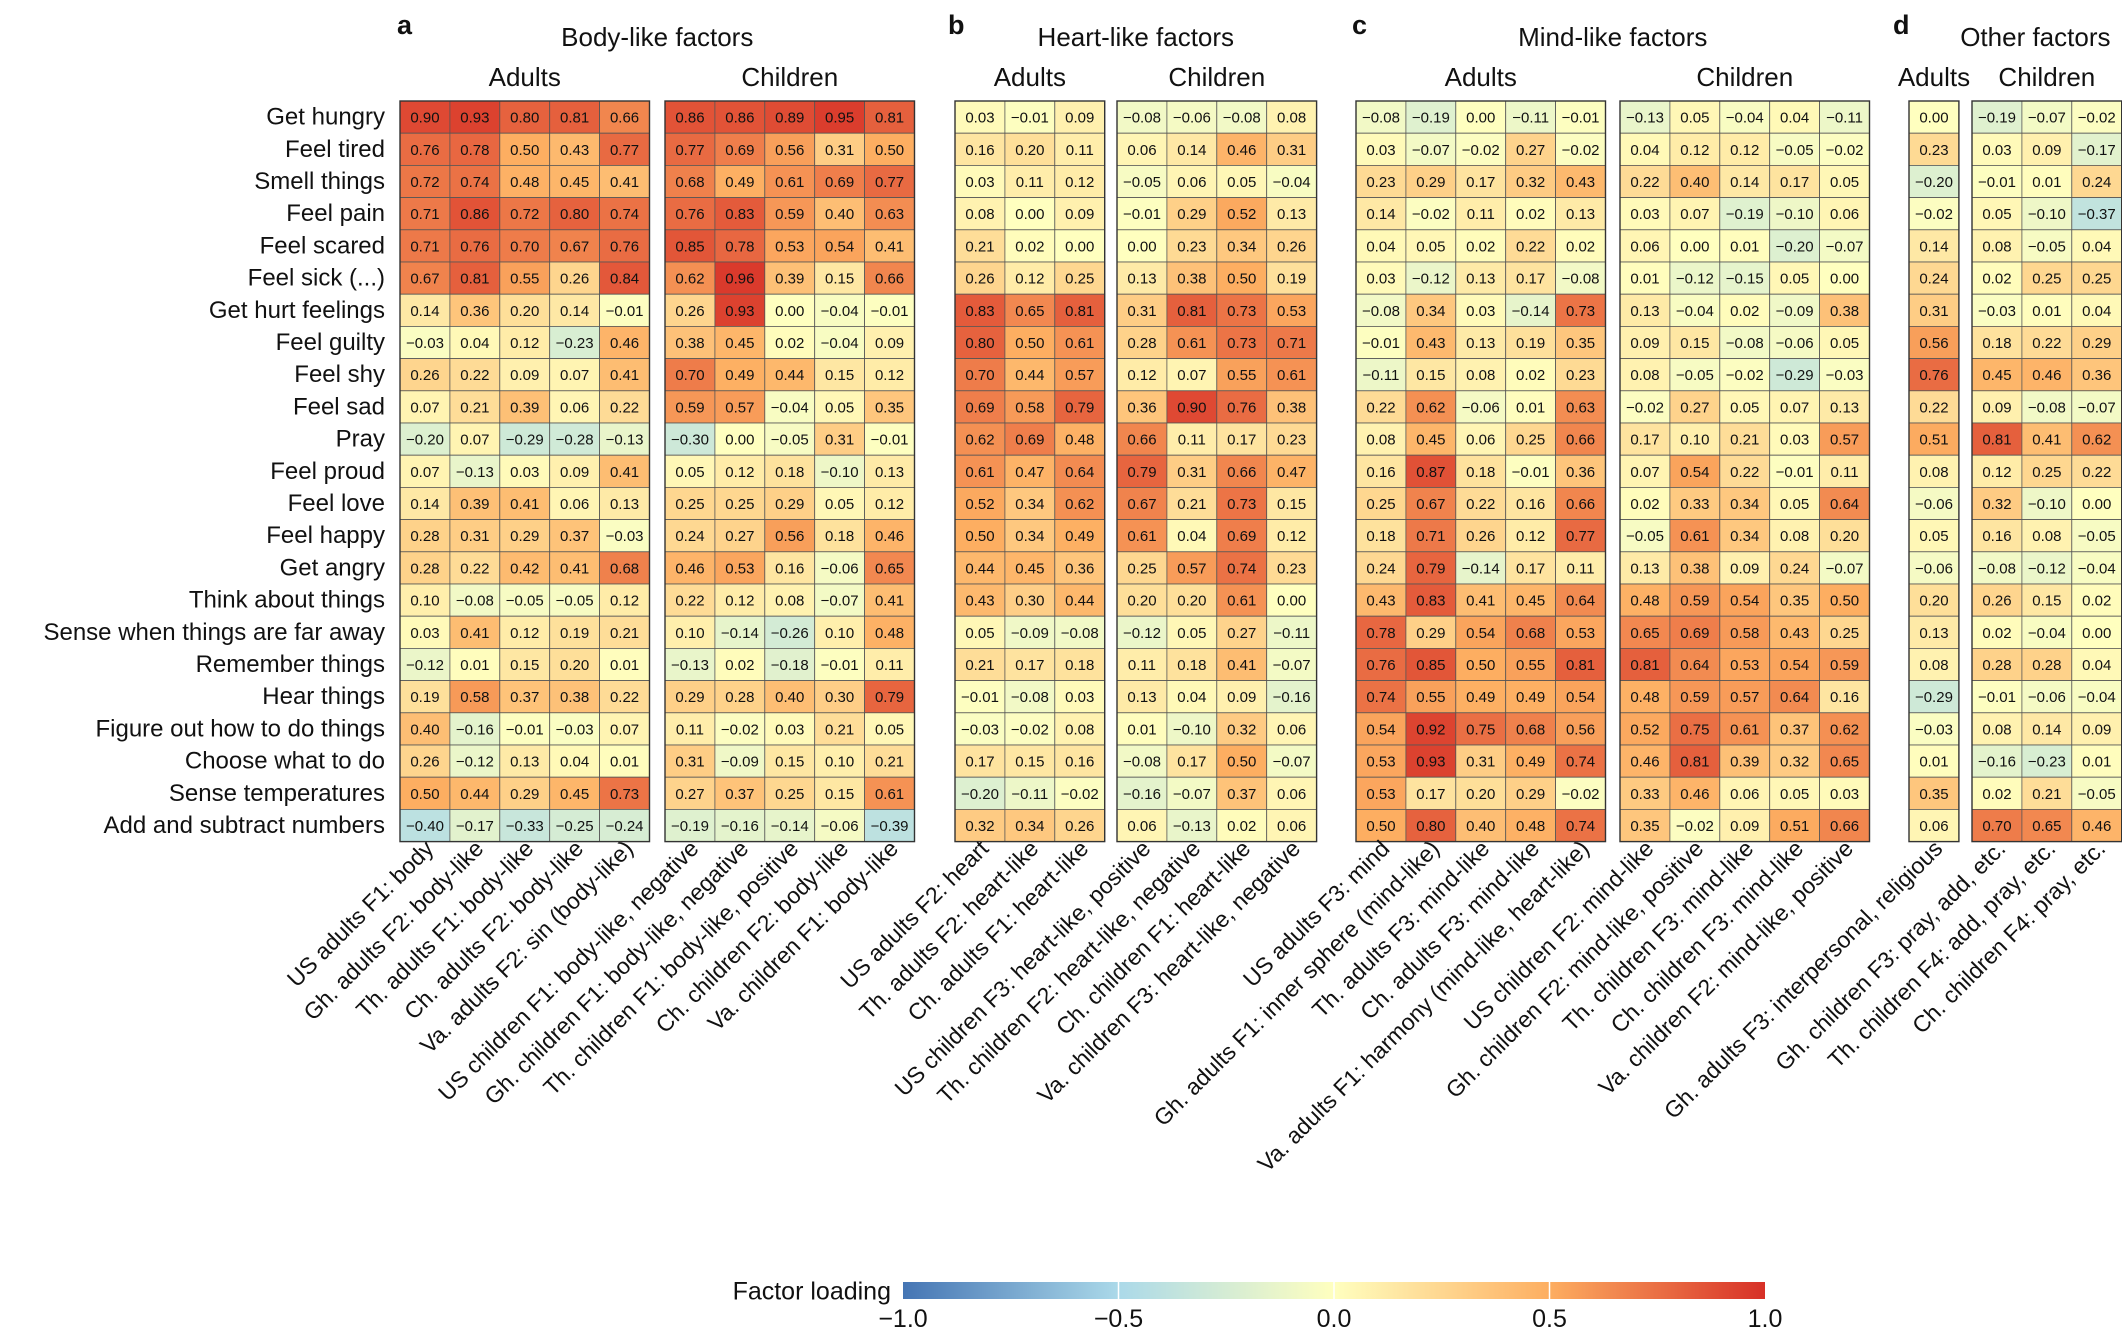  I want to click on cell-value: 0.25, so click(689, 504).